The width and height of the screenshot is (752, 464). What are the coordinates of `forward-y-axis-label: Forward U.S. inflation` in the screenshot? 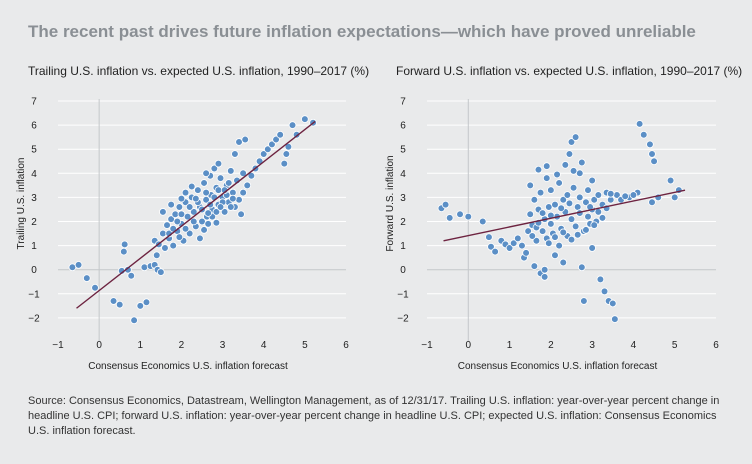 It's located at (390, 203).